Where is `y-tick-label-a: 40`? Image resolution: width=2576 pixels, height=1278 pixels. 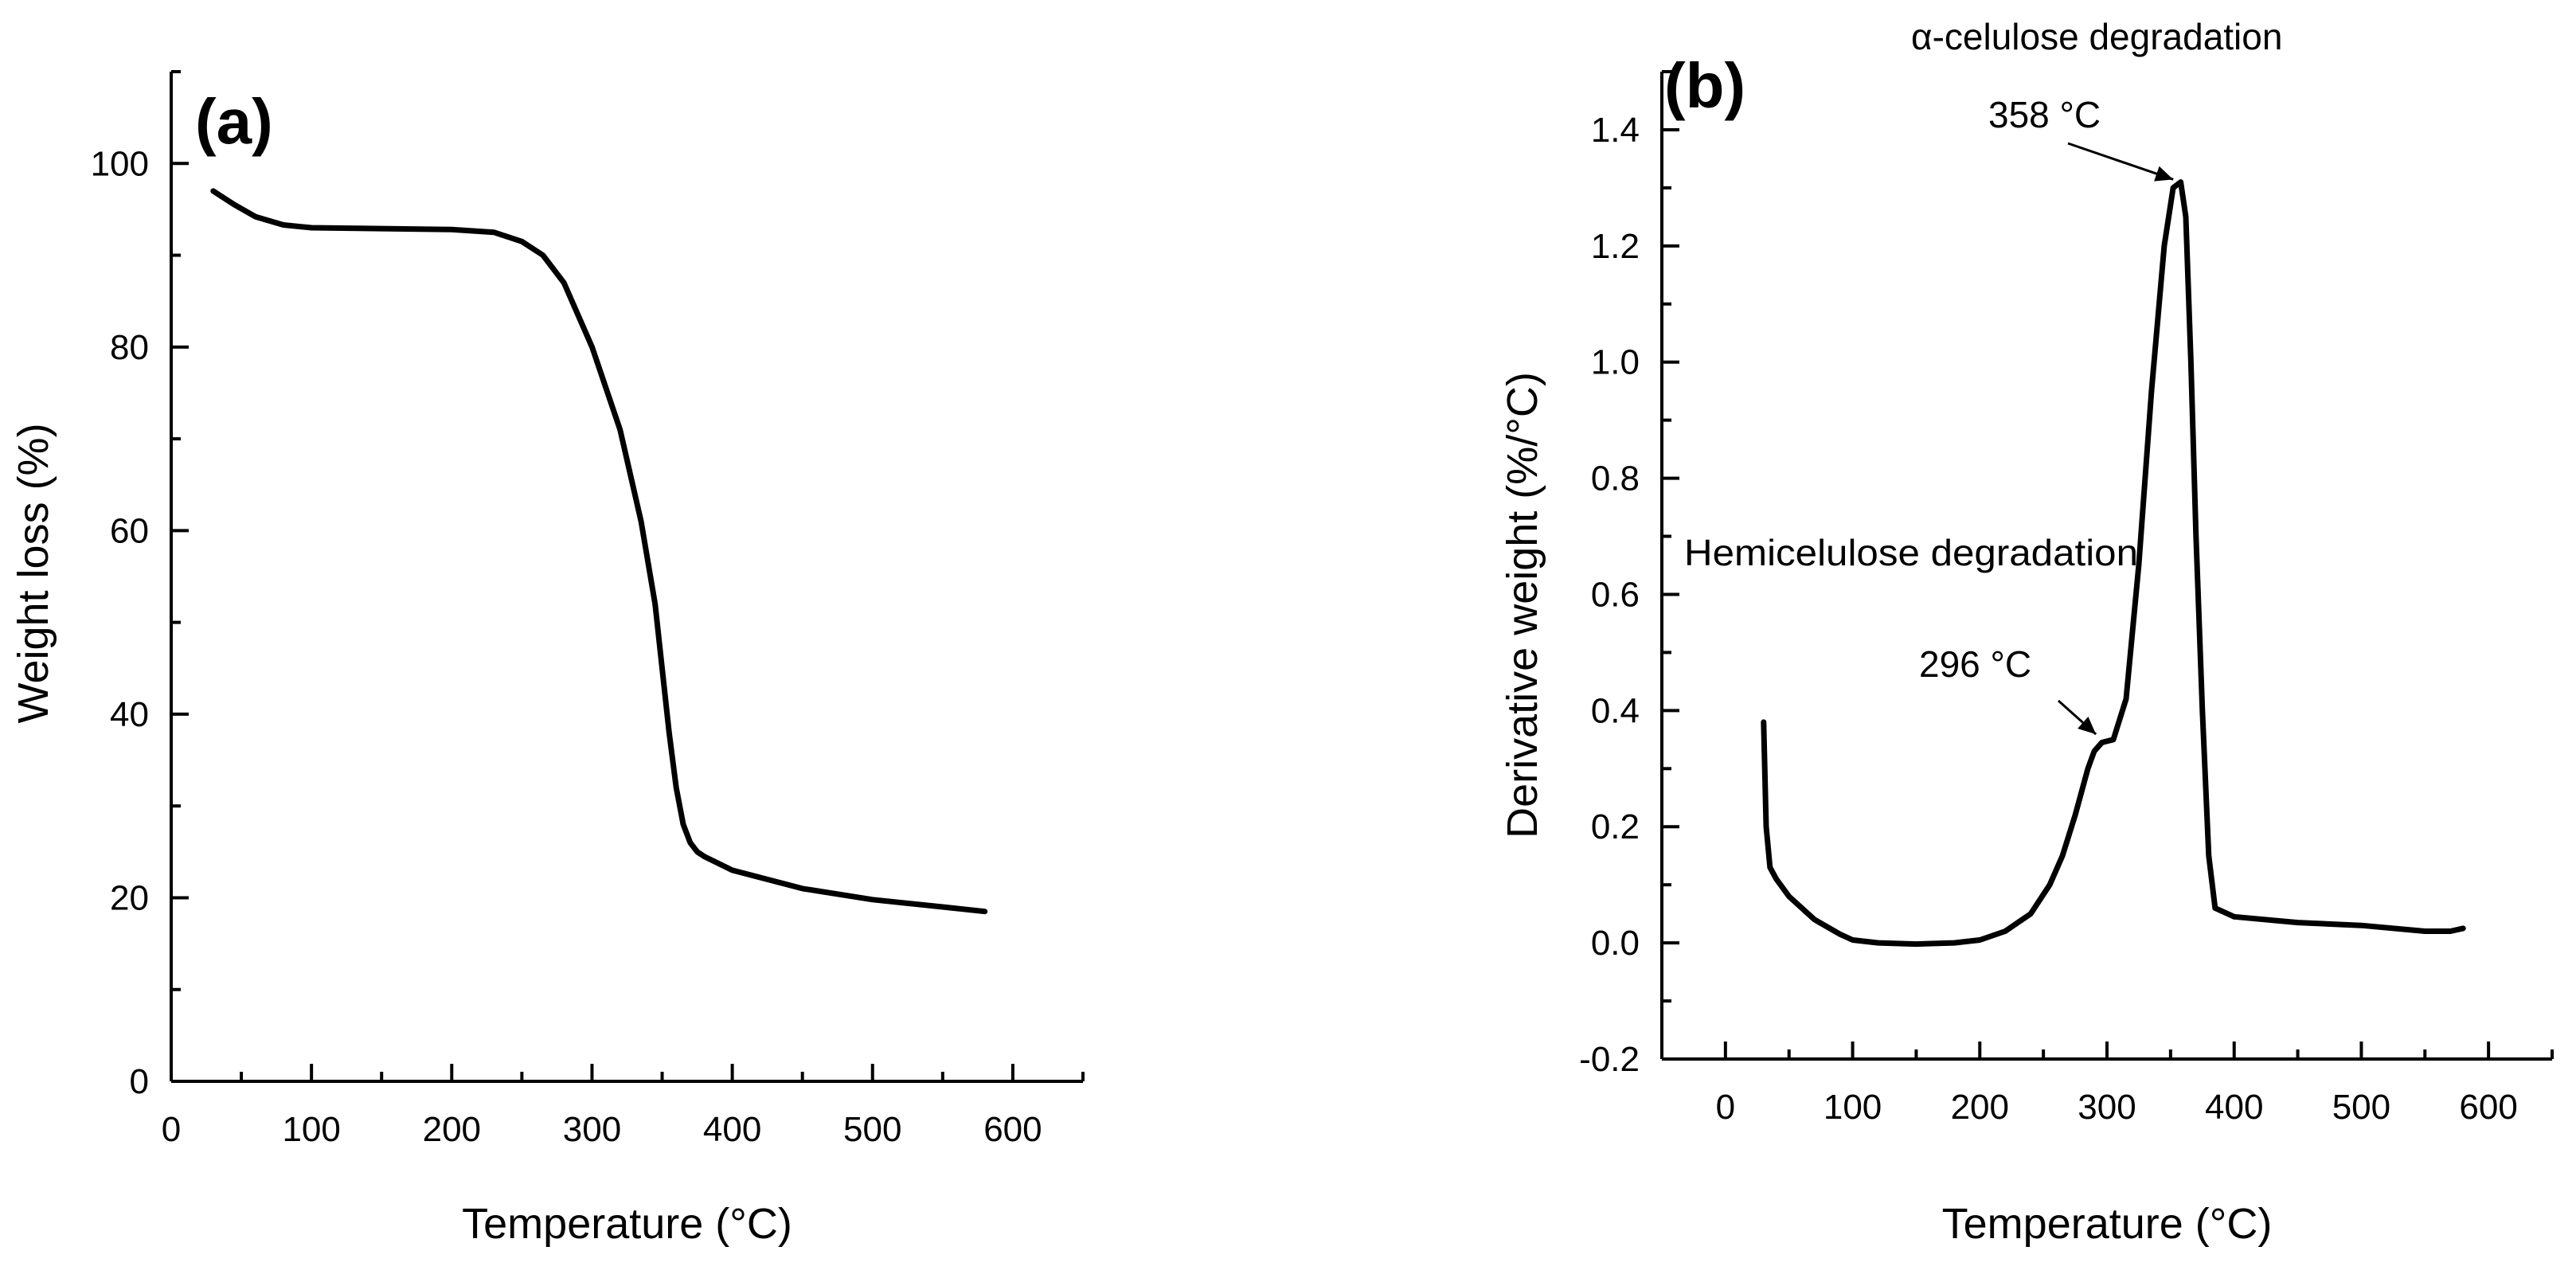 y-tick-label-a: 40 is located at coordinates (129, 714).